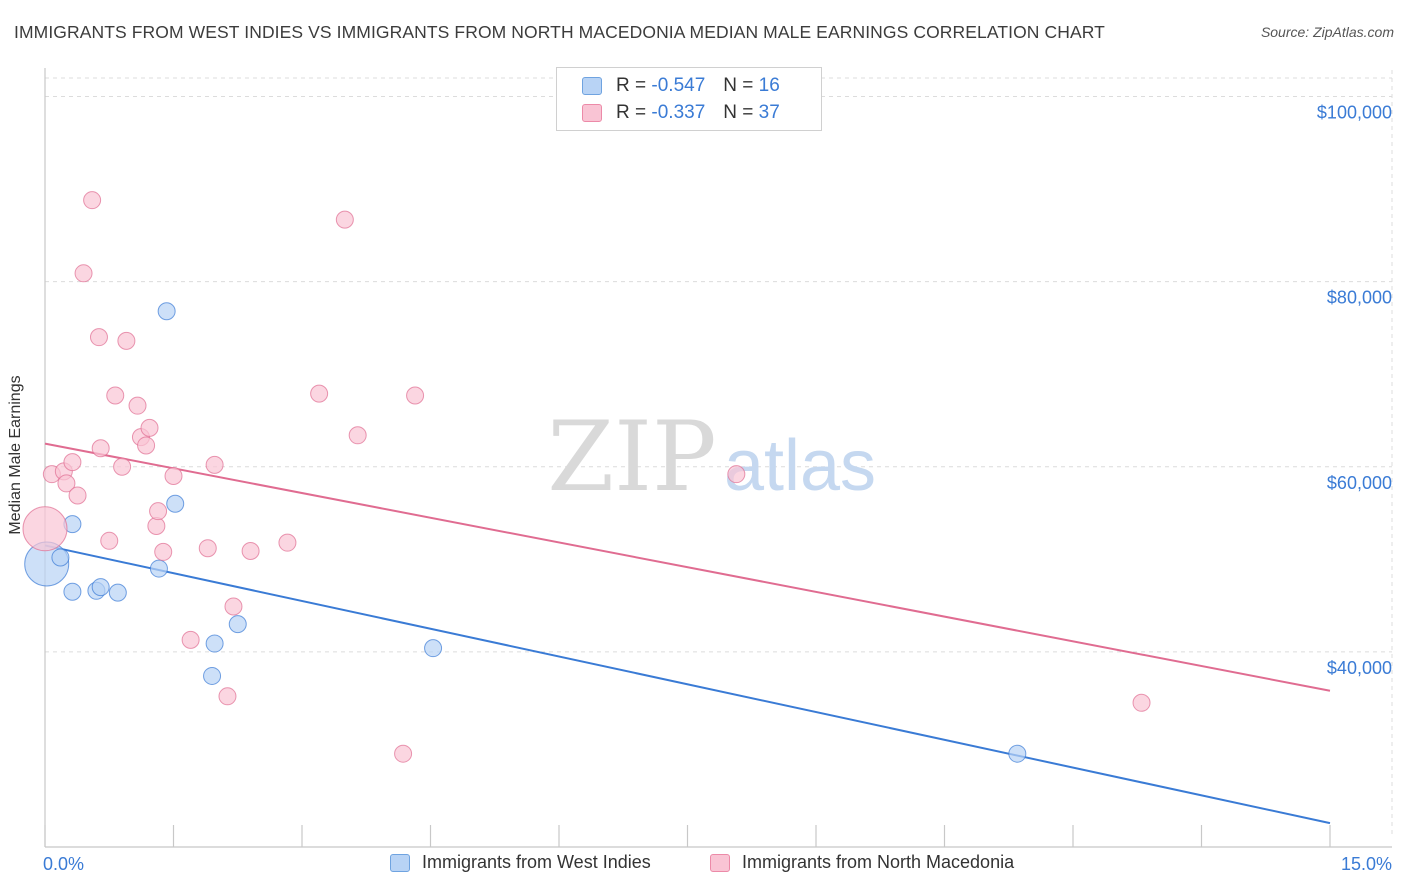  I want to click on source-credit: Source: ZipAtlas.com, so click(1327, 32).